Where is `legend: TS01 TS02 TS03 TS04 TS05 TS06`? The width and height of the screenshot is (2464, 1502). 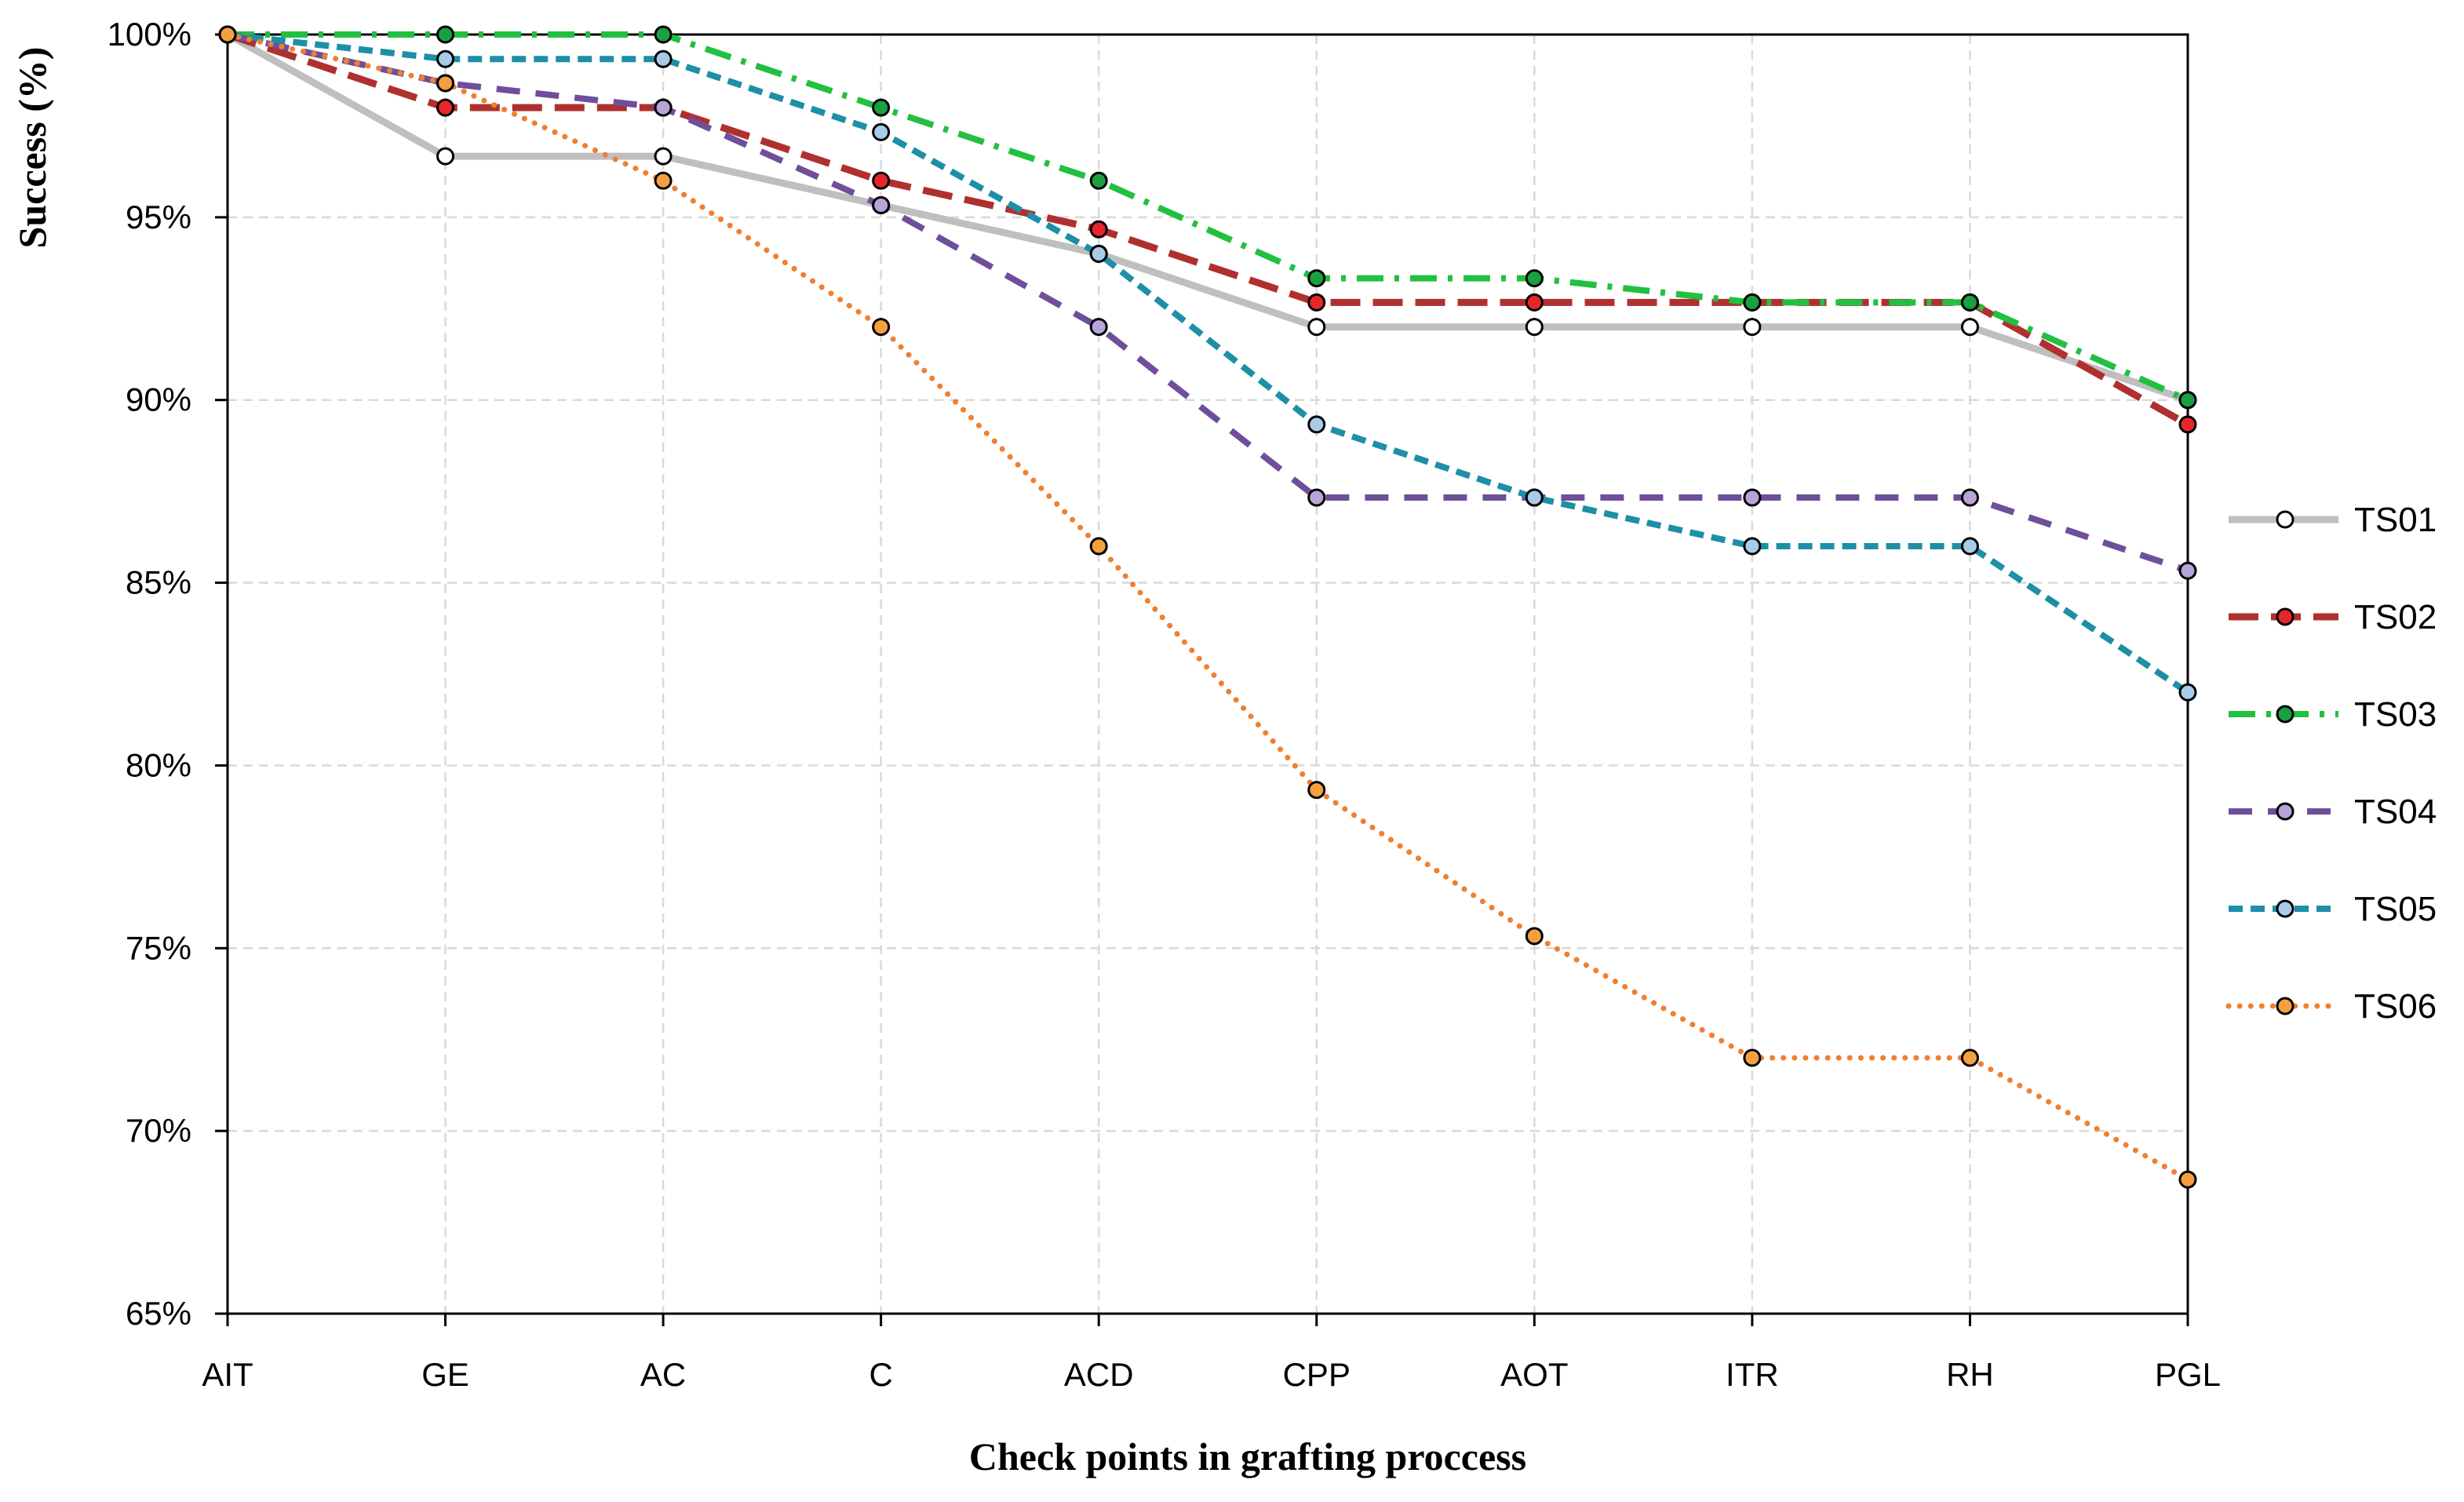
legend: TS01 TS02 TS03 TS04 TS05 TS06 is located at coordinates (2331, 763).